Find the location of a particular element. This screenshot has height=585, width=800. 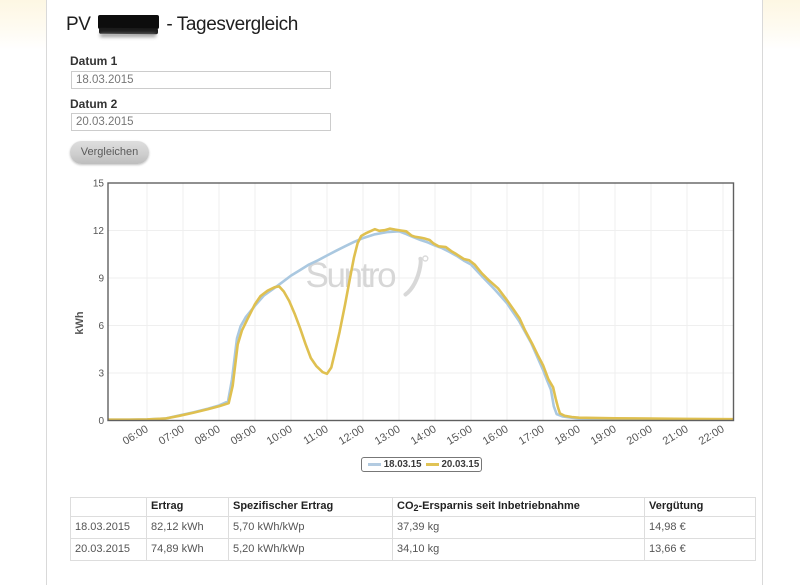

svg-text: 18:00 is located at coordinates (568, 435).